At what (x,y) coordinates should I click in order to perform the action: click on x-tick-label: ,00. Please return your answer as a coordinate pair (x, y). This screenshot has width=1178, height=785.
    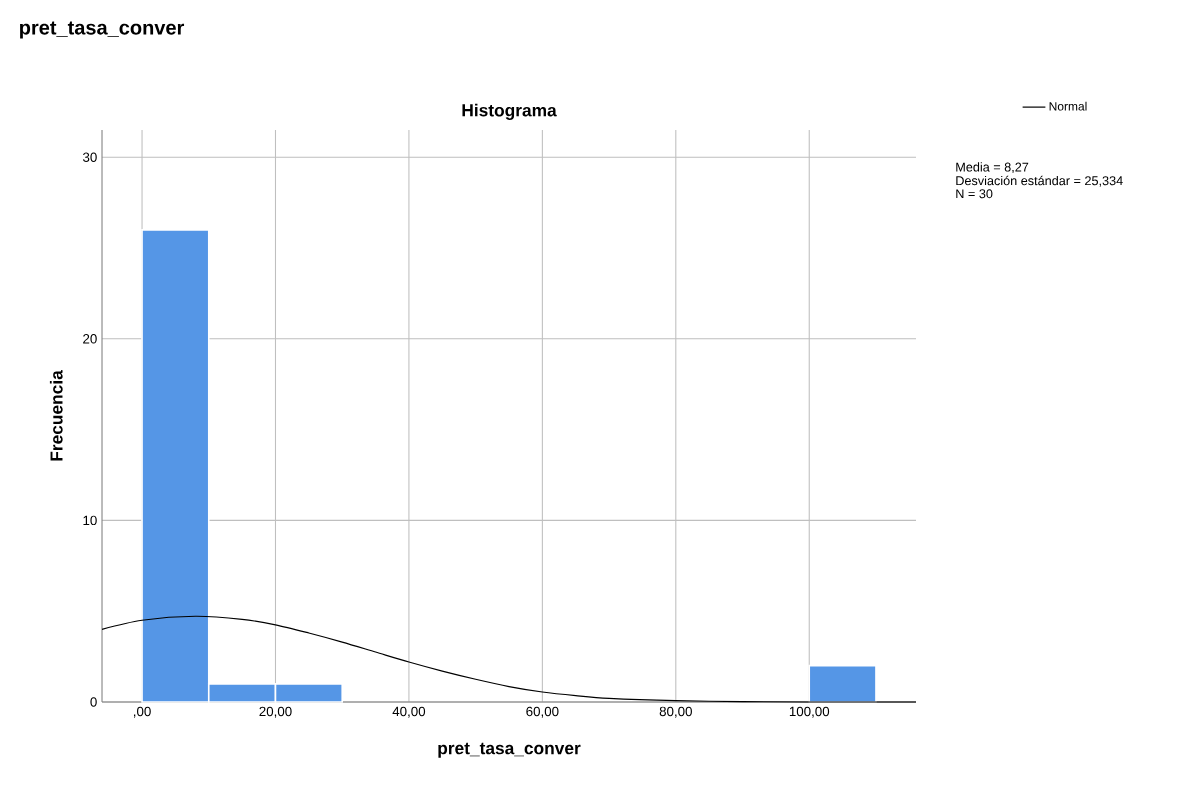
    Looking at the image, I should click on (142, 712).